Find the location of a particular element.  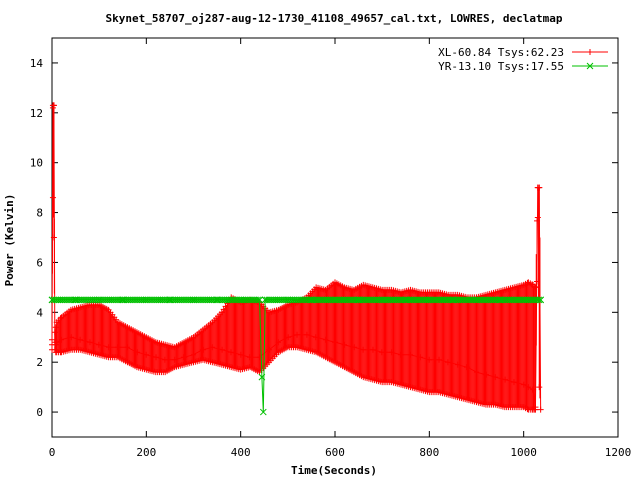

x-tick-label: 0 is located at coordinates (52, 452).